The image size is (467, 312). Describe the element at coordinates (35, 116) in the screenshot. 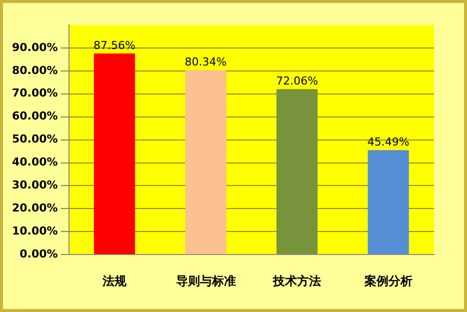

I see `y-tick-label: 60.00%` at that location.